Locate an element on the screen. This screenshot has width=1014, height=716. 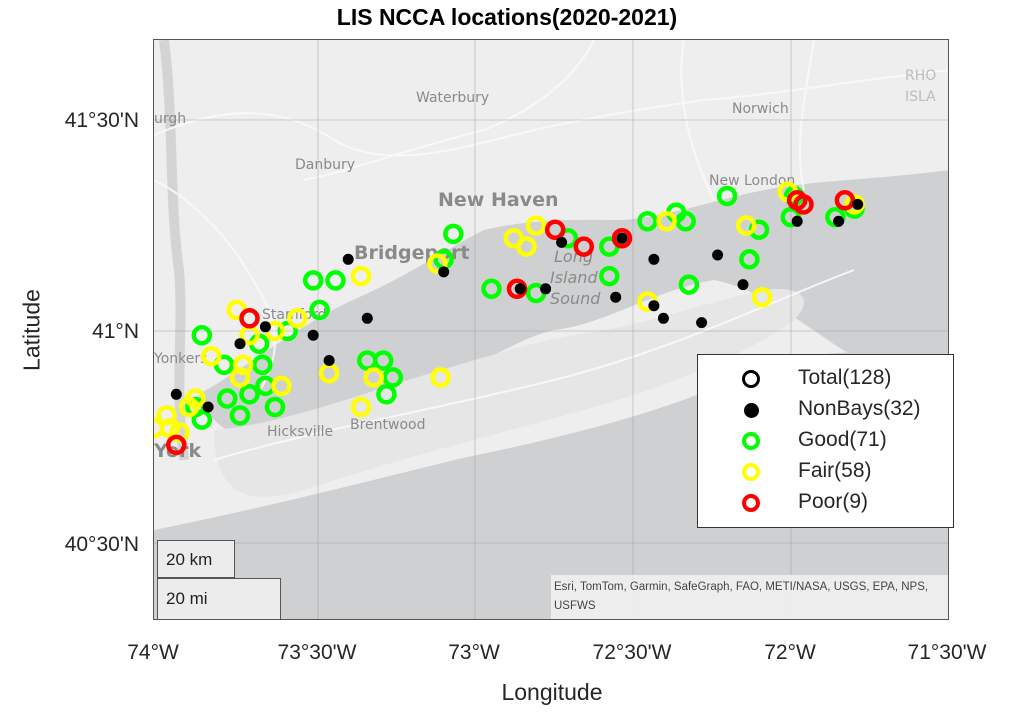
ytick-40-30: 40°30'N is located at coordinates (101, 544).